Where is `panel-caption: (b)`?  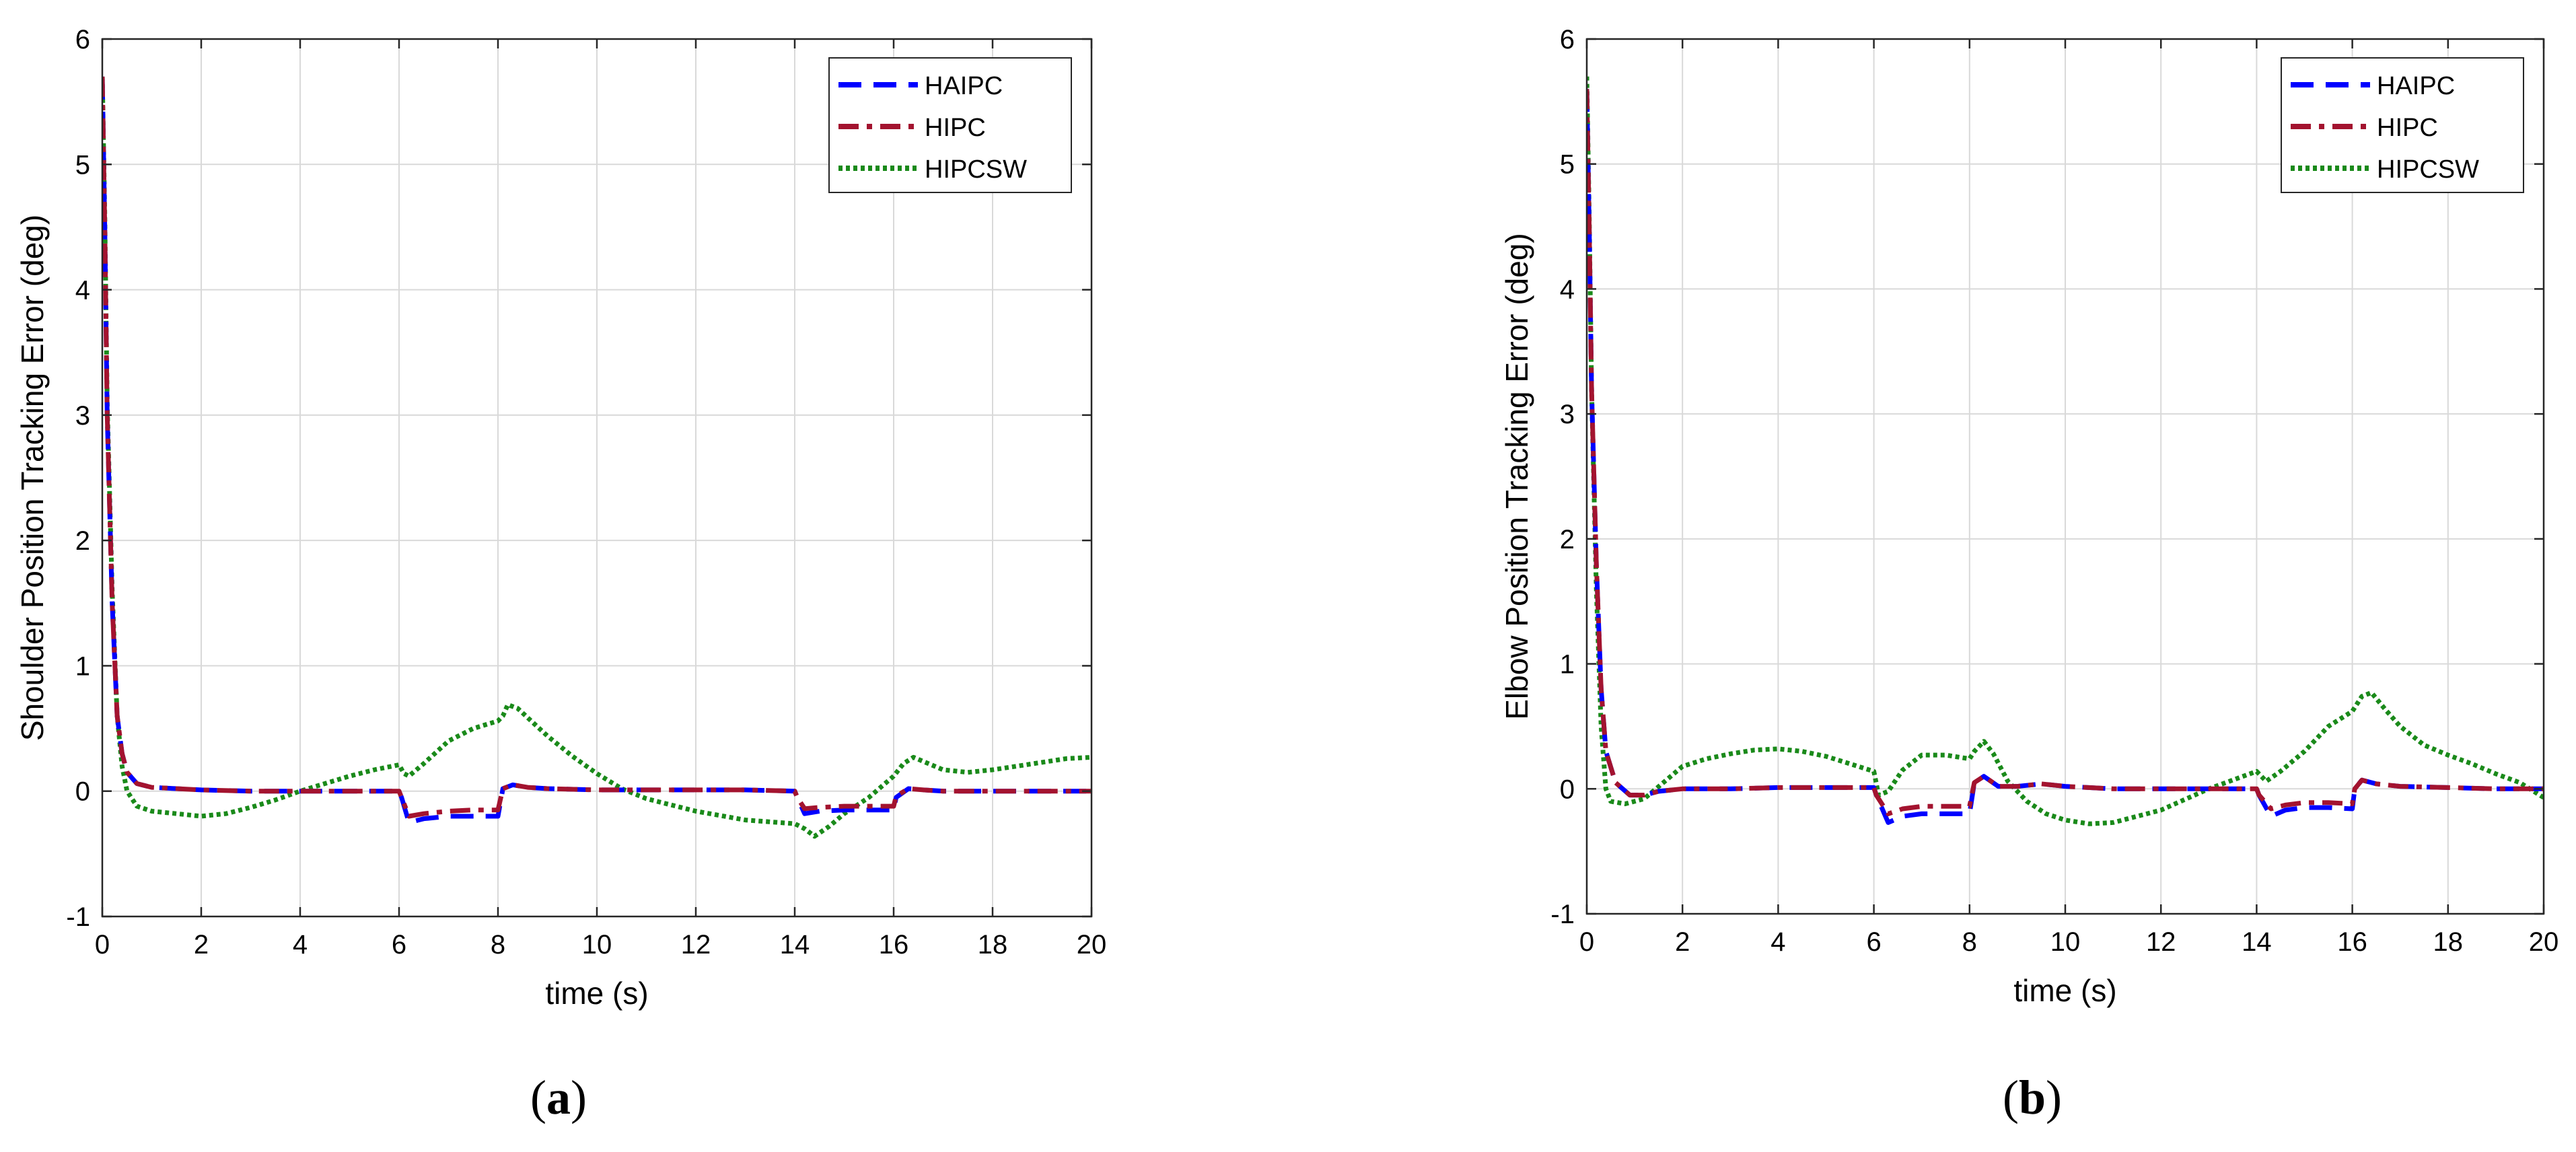
panel-caption: (b) is located at coordinates (2032, 1097).